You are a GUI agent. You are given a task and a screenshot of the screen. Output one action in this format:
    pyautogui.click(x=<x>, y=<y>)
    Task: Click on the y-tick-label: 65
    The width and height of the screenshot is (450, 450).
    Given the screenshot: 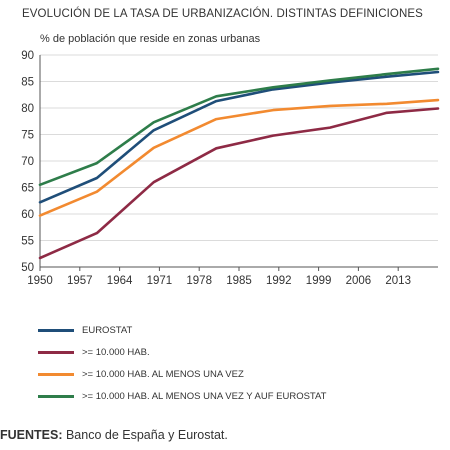 What is the action you would take?
    pyautogui.click(x=27, y=189)
    